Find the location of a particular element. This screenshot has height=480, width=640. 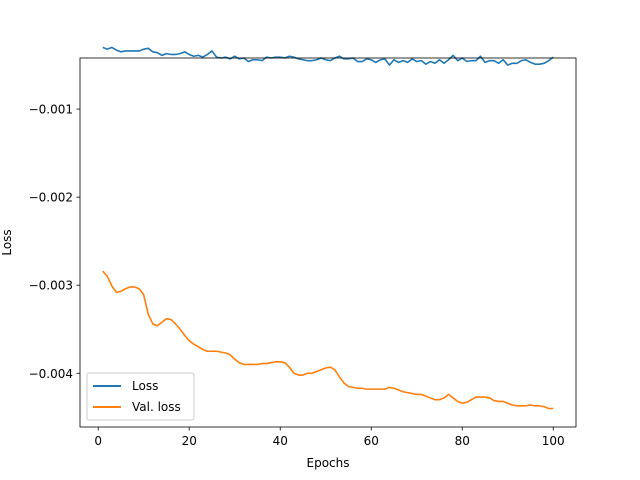

x-tick-label: 40 is located at coordinates (280, 441).